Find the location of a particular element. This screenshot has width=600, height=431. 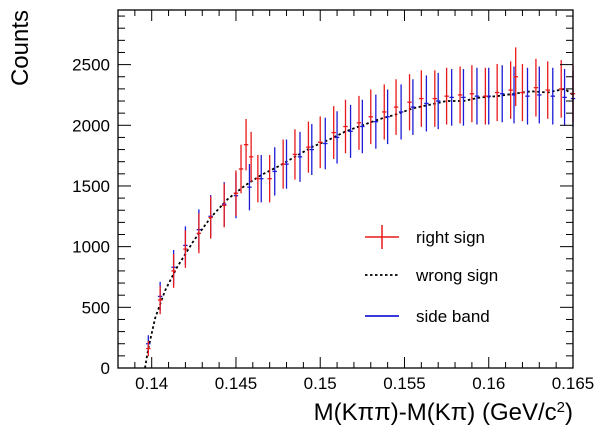

y-tick-label: 0 is located at coordinates (105, 368).